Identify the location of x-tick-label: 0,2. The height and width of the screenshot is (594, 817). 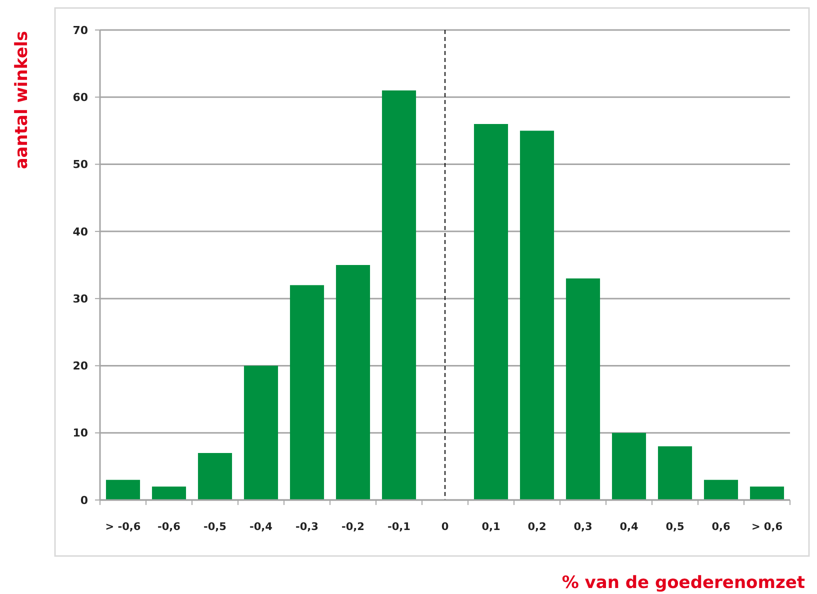
(537, 527).